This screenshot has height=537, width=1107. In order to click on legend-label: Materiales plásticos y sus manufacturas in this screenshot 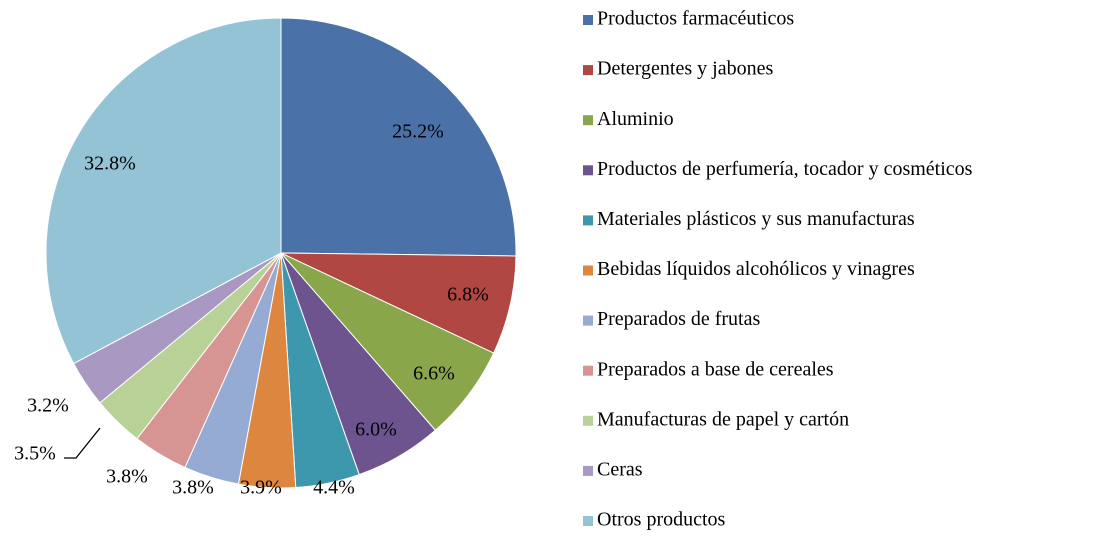, I will do `click(756, 219)`.